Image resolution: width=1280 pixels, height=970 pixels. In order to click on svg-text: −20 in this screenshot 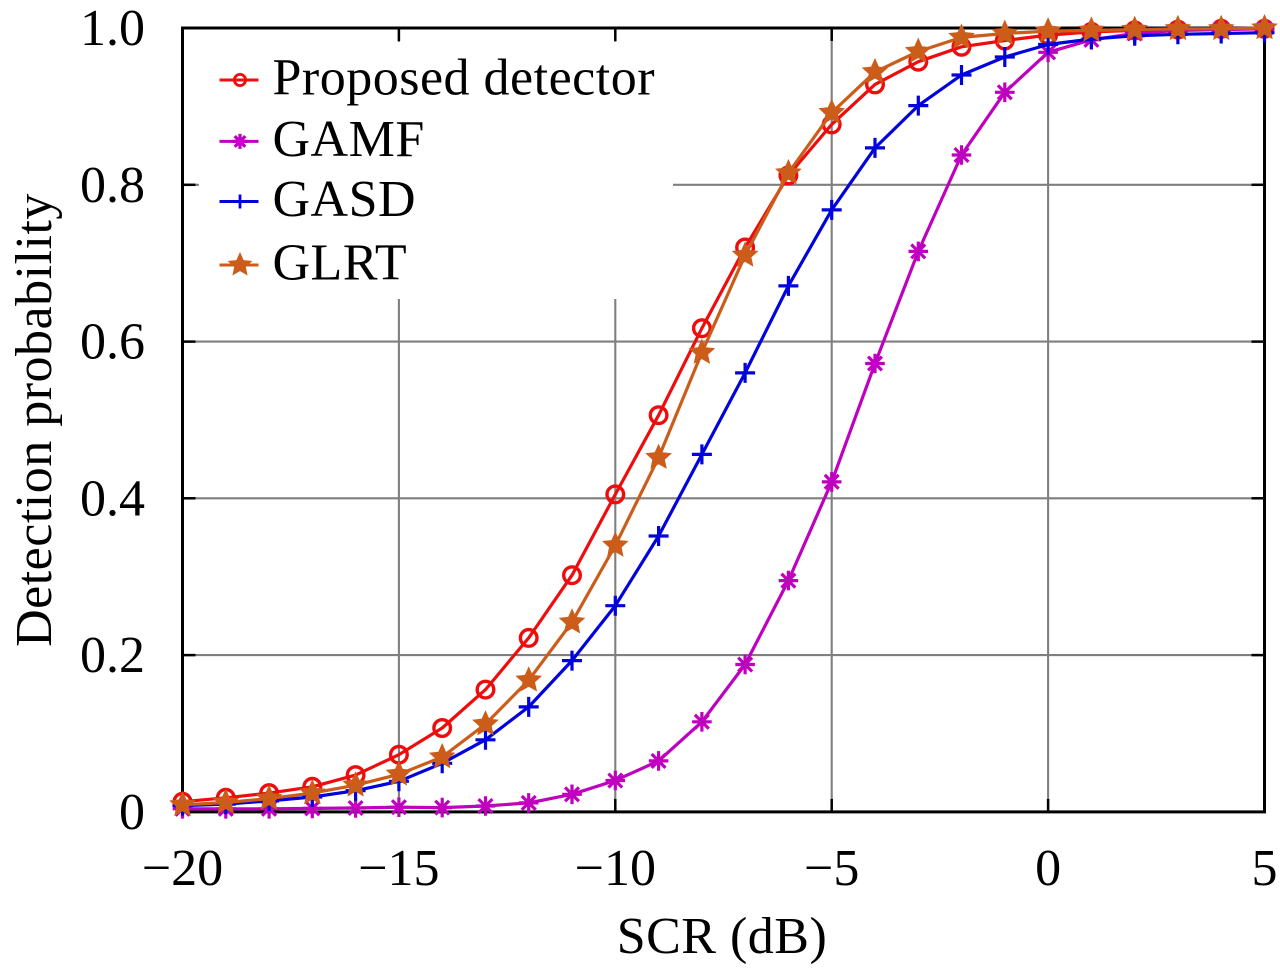, I will do `click(182, 868)`.